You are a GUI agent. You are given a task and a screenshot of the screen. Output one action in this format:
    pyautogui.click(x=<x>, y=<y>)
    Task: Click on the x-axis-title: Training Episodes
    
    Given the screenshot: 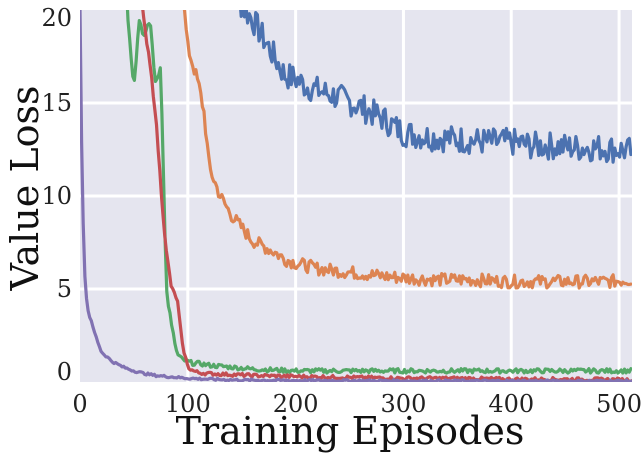 What is the action you would take?
    pyautogui.click(x=350, y=431)
    